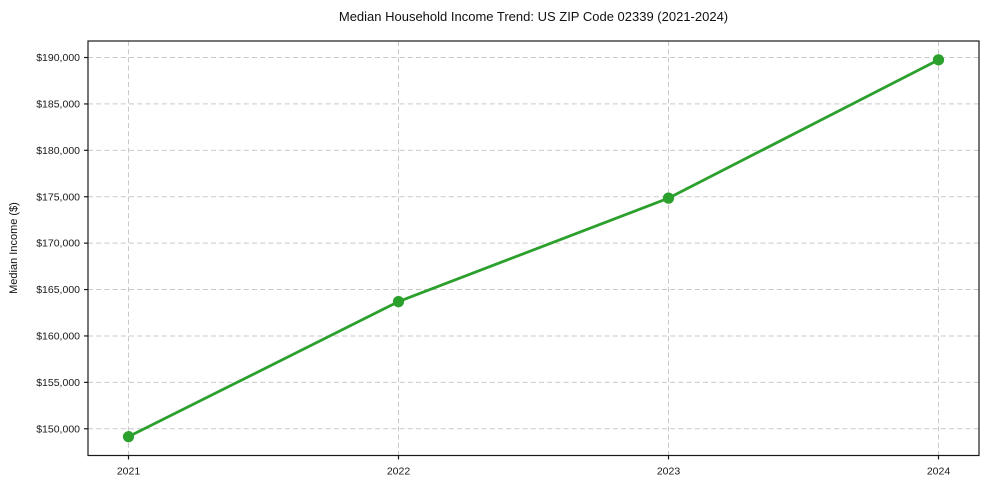 The width and height of the screenshot is (989, 490). I want to click on y-tick-label: $185,000, so click(58, 105).